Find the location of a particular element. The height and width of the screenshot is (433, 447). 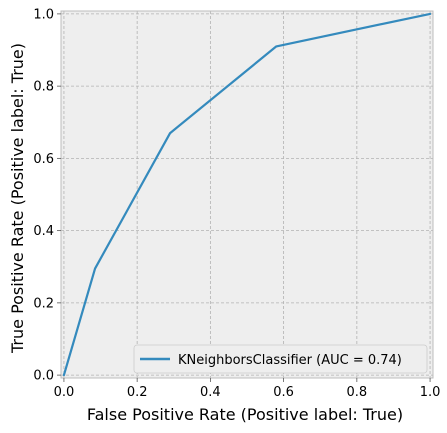

y-tick-label: 0.2 is located at coordinates (43, 303).